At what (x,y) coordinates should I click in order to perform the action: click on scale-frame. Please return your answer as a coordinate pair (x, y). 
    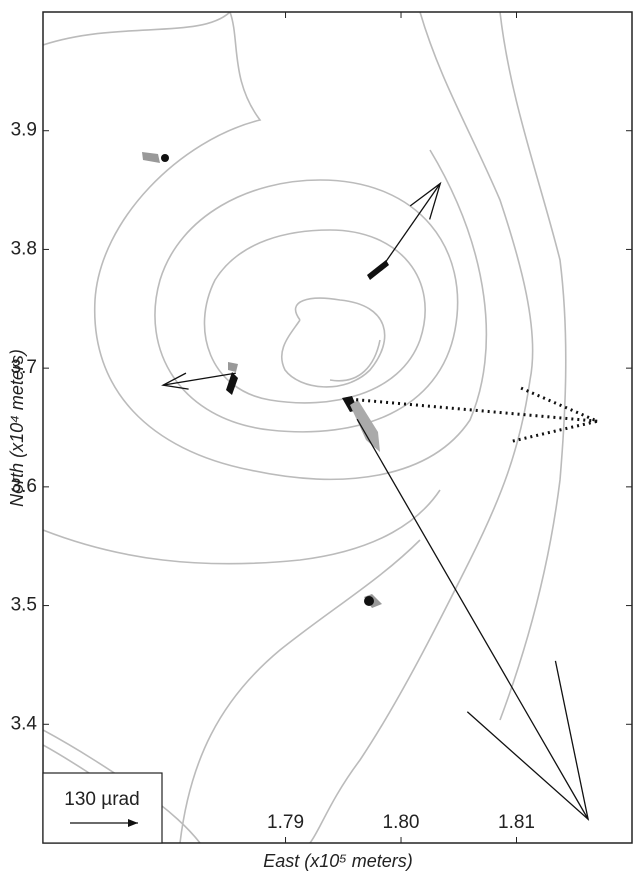
    Looking at the image, I should click on (102, 808).